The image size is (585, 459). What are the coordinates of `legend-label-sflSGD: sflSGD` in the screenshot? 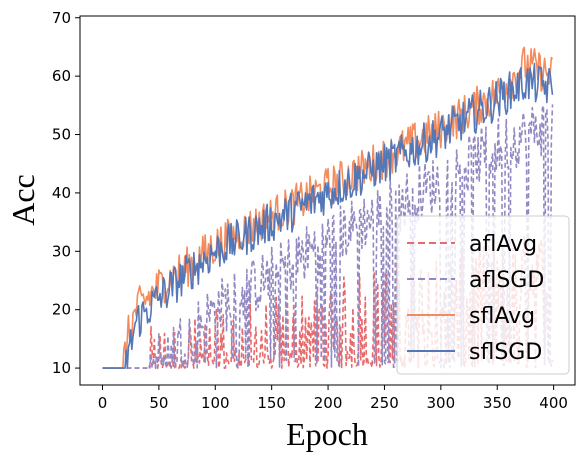 It's located at (505, 352).